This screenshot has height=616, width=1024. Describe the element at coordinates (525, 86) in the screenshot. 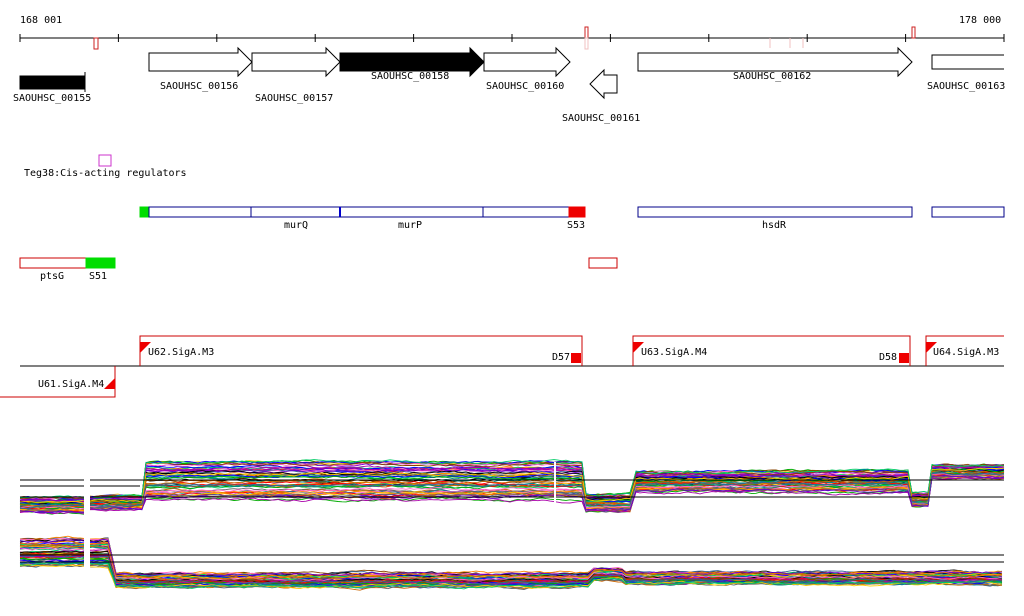

I see `gene-label-SAOUHSC_00160: SAOUHSC_00160` at that location.